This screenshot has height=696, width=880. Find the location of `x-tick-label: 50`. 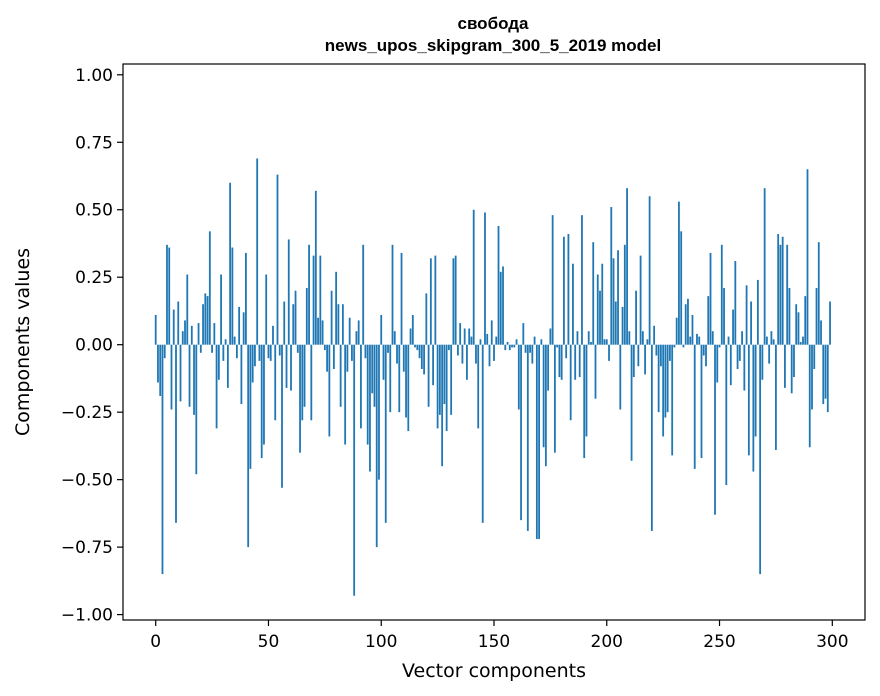

x-tick-label: 50 is located at coordinates (269, 642).